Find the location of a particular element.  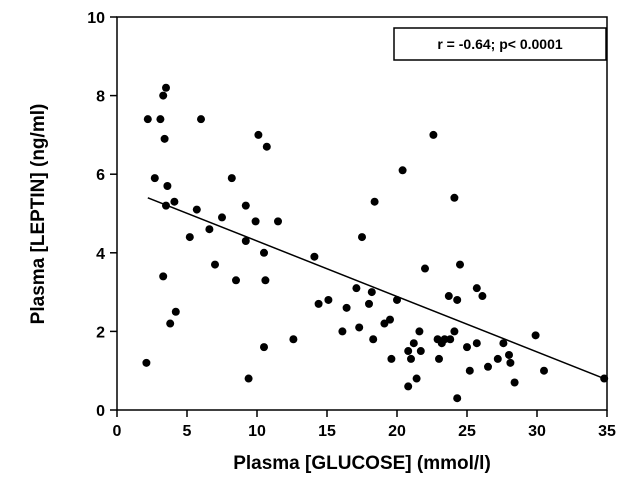

y-tick-label: 6 is located at coordinates (100, 175).